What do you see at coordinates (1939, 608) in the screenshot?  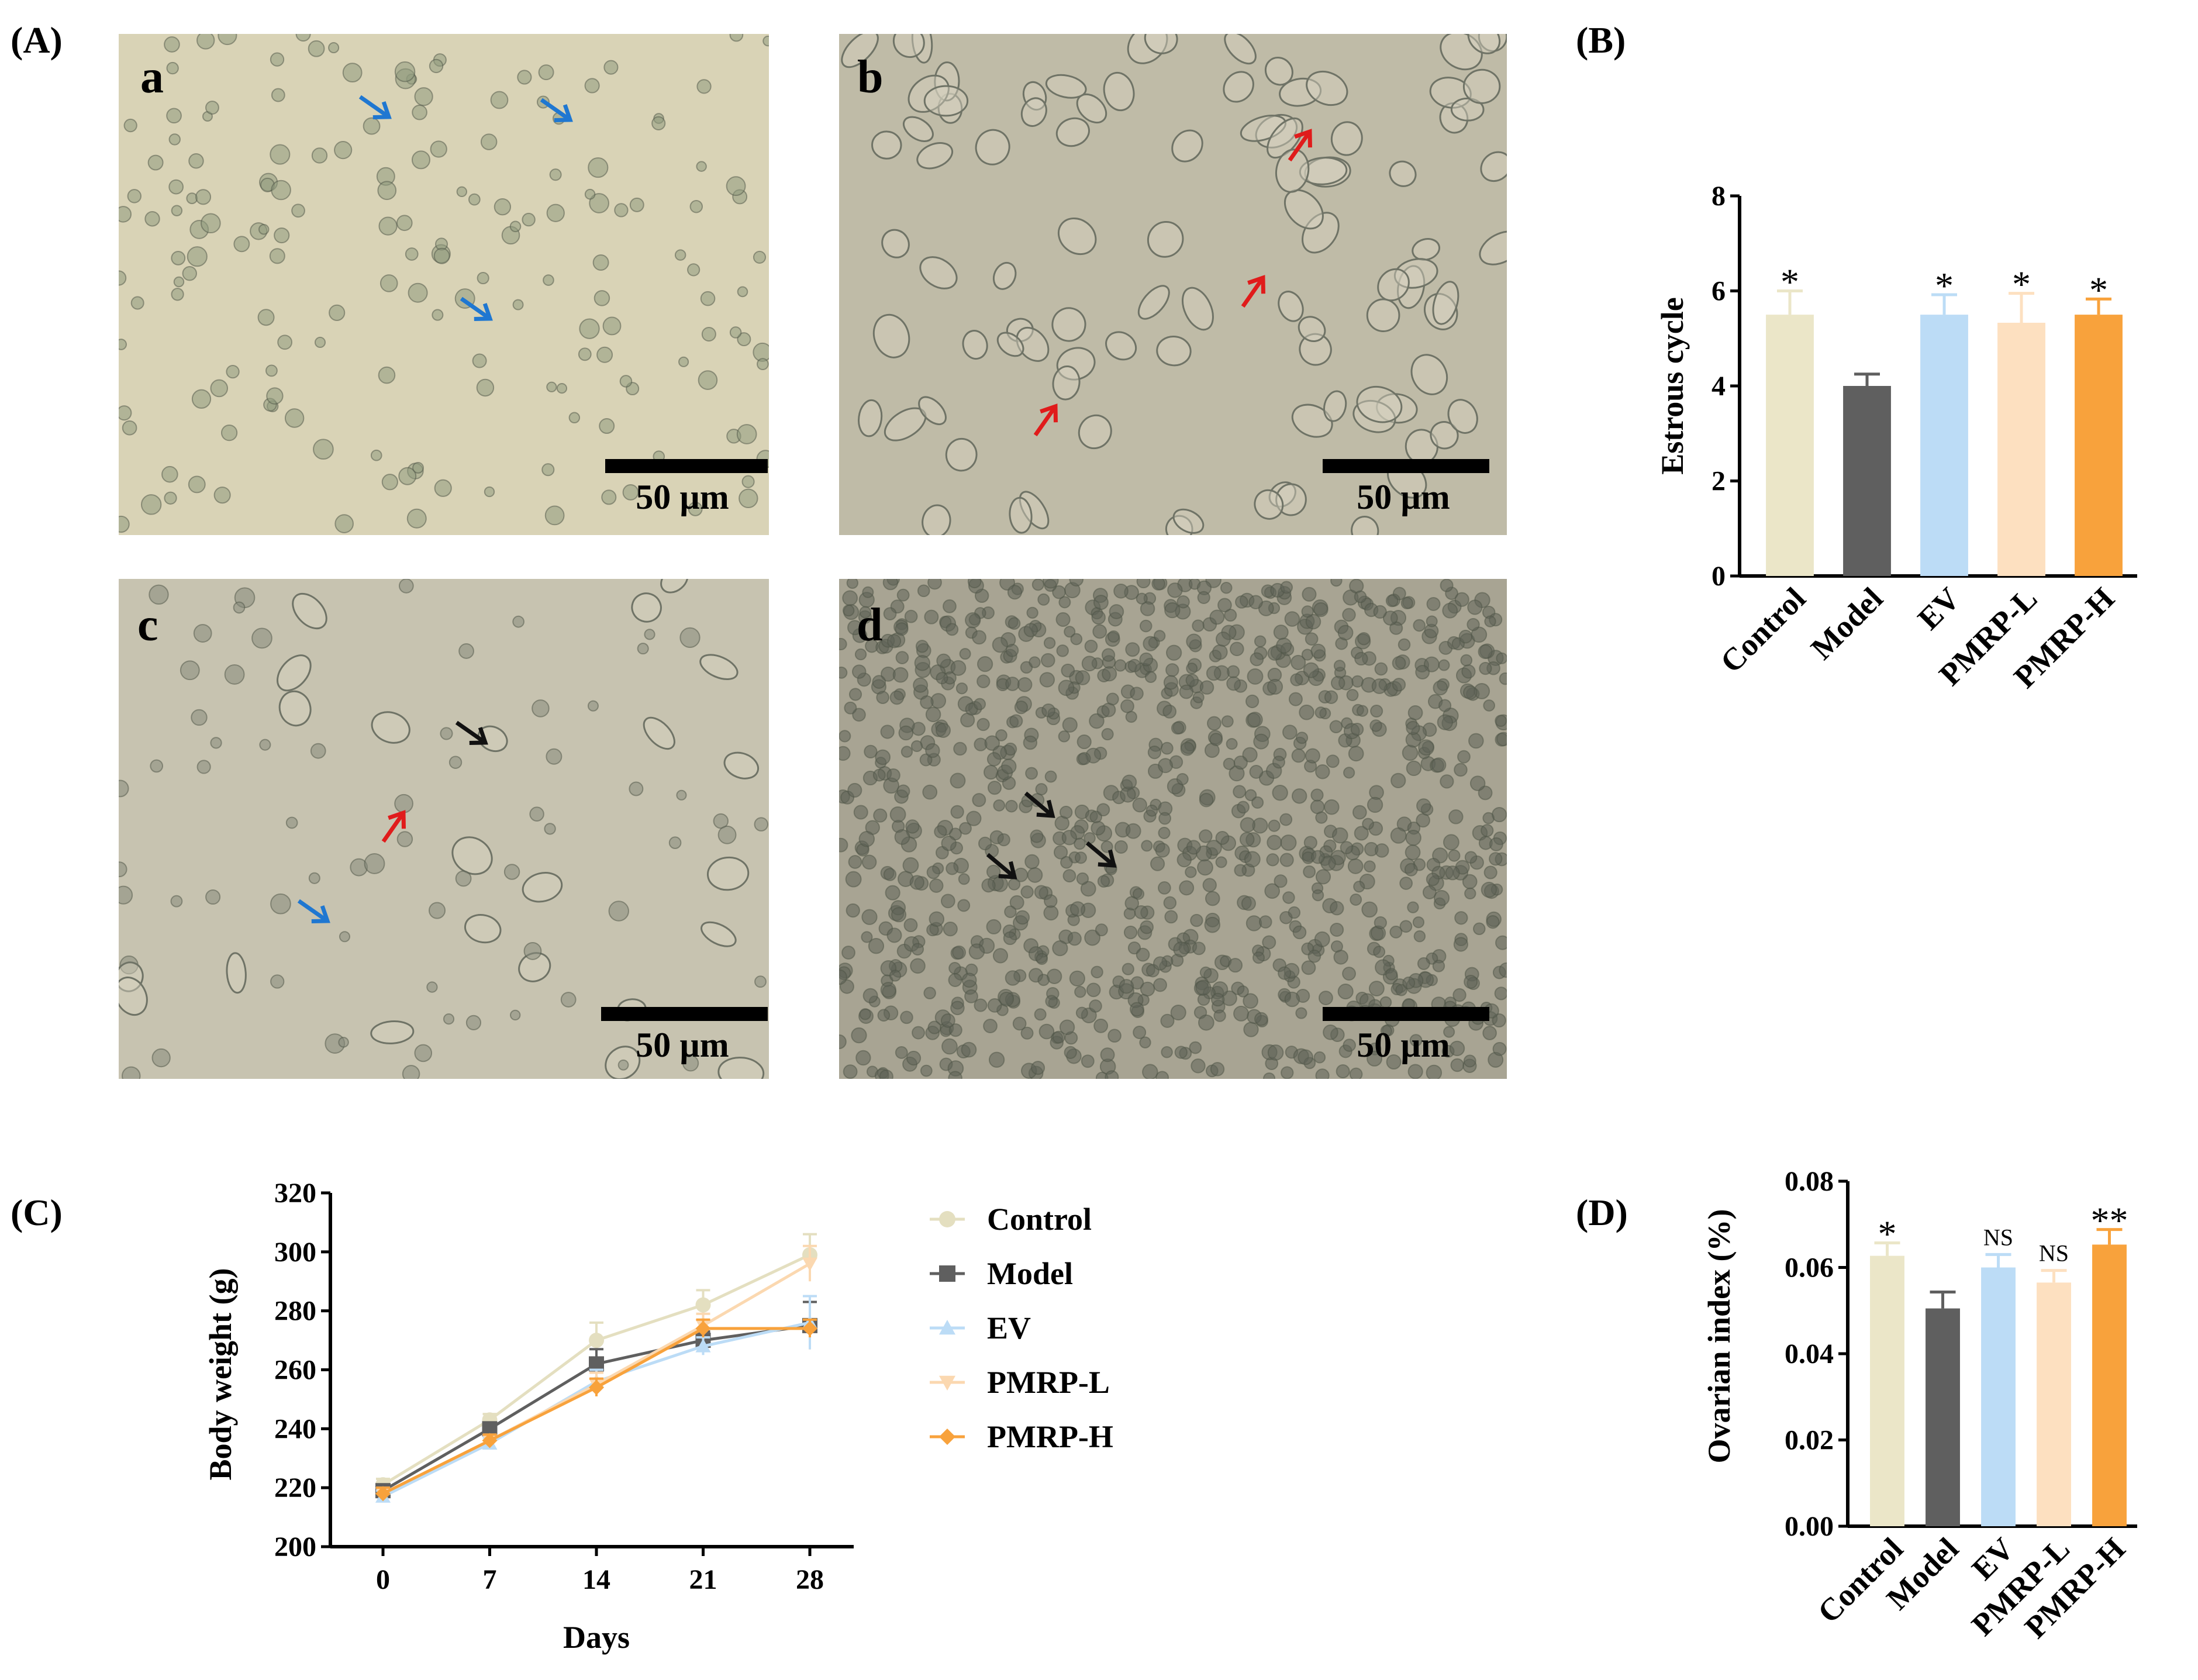 I see `category-label: EV` at bounding box center [1939, 608].